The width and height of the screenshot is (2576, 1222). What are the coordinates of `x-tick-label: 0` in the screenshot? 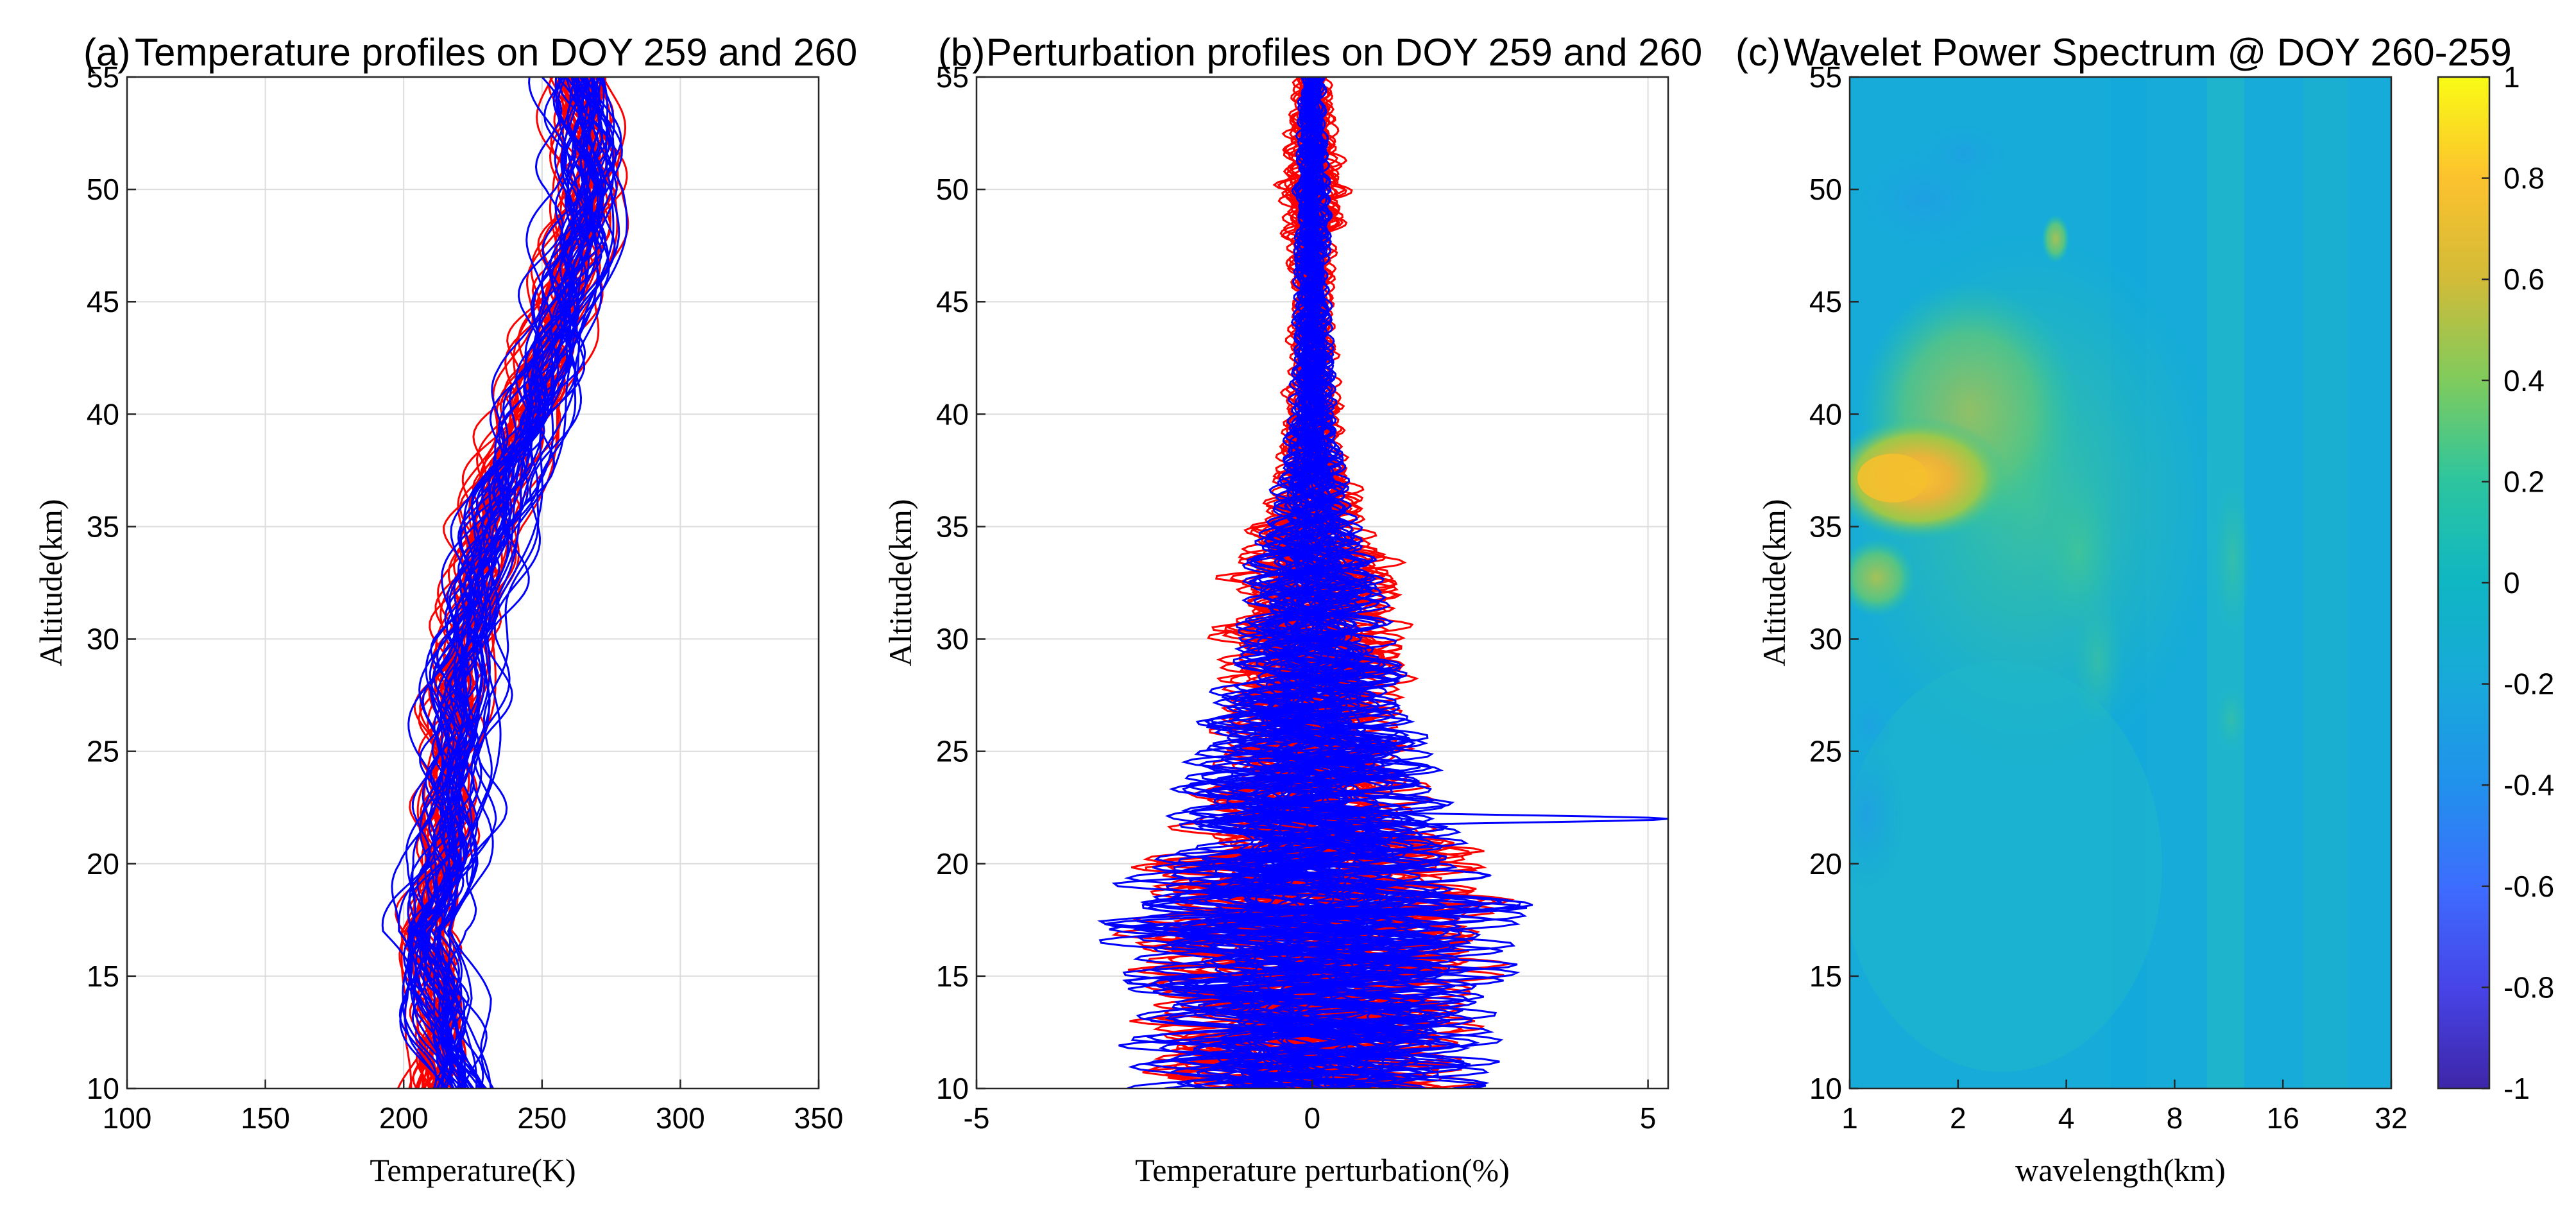 It's located at (1312, 1118).